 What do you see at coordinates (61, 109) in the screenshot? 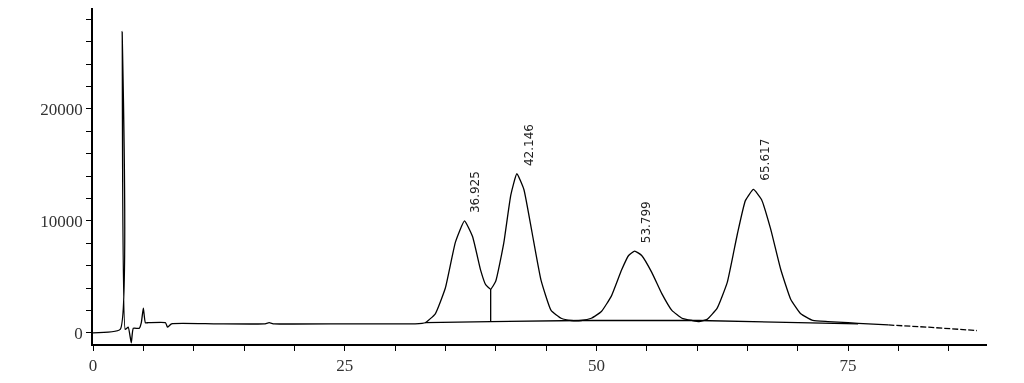
I see `y-tick-label: 20000` at bounding box center [61, 109].